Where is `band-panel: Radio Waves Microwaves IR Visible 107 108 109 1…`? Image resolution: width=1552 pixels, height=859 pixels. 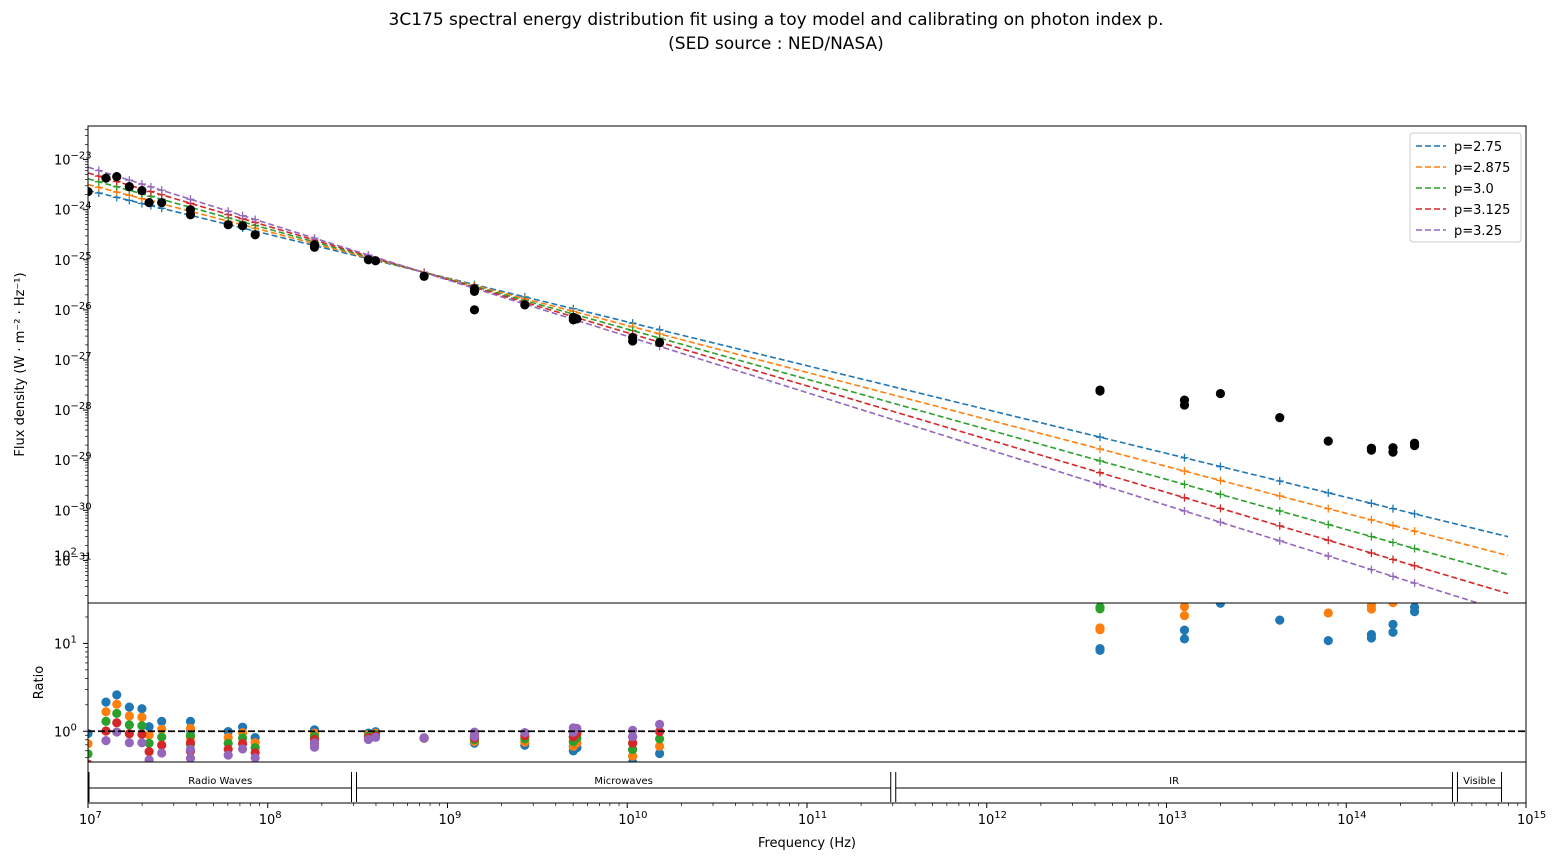
band-panel: Radio Waves Microwaves IR Visible 107 108 109 1… is located at coordinates (812, 806).